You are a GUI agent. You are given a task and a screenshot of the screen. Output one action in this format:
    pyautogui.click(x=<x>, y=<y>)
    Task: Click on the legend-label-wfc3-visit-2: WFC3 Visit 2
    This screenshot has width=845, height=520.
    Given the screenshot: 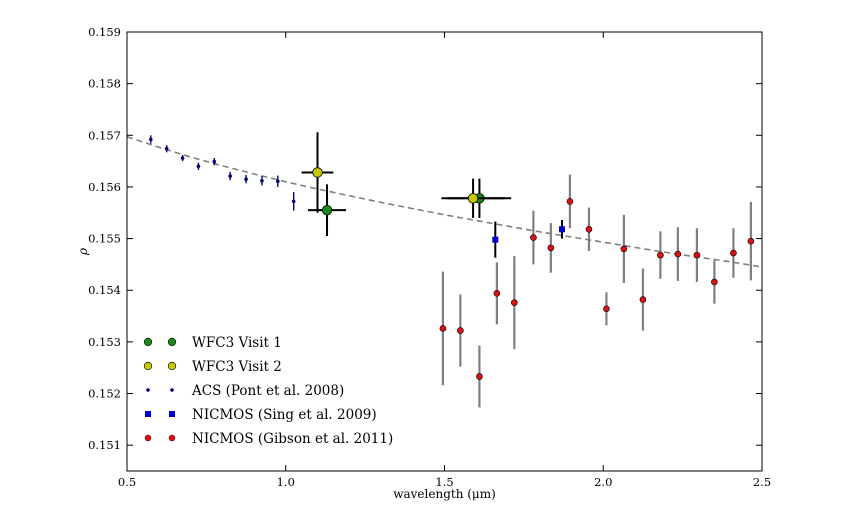 What is the action you would take?
    pyautogui.click(x=237, y=367)
    